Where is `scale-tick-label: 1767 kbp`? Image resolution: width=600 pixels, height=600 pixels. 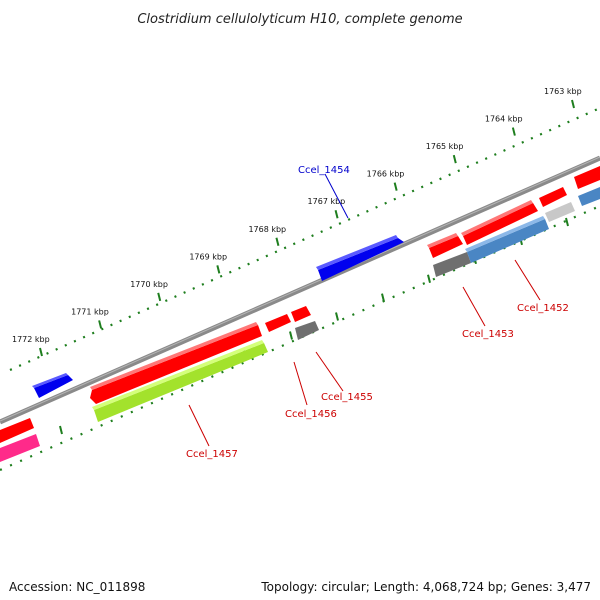 scale-tick-label: 1767 kbp is located at coordinates (327, 201).